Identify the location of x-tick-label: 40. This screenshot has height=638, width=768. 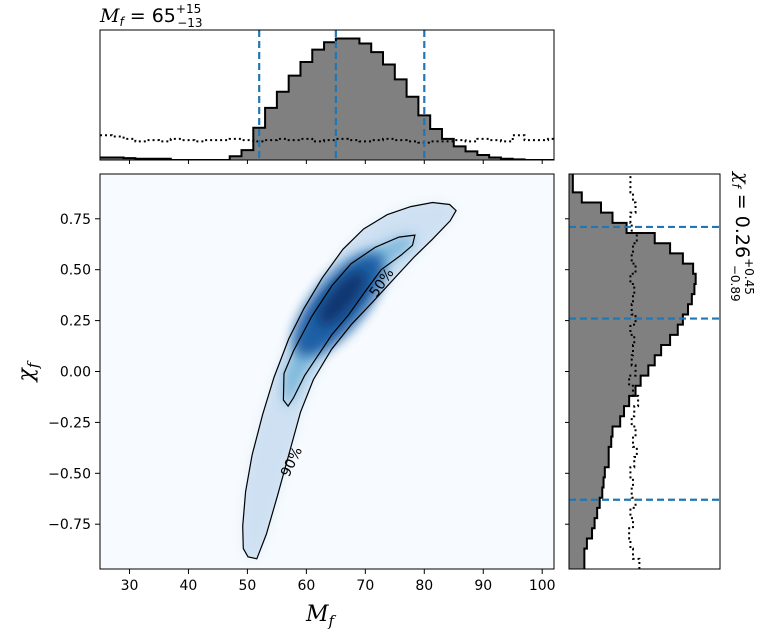
(189, 586).